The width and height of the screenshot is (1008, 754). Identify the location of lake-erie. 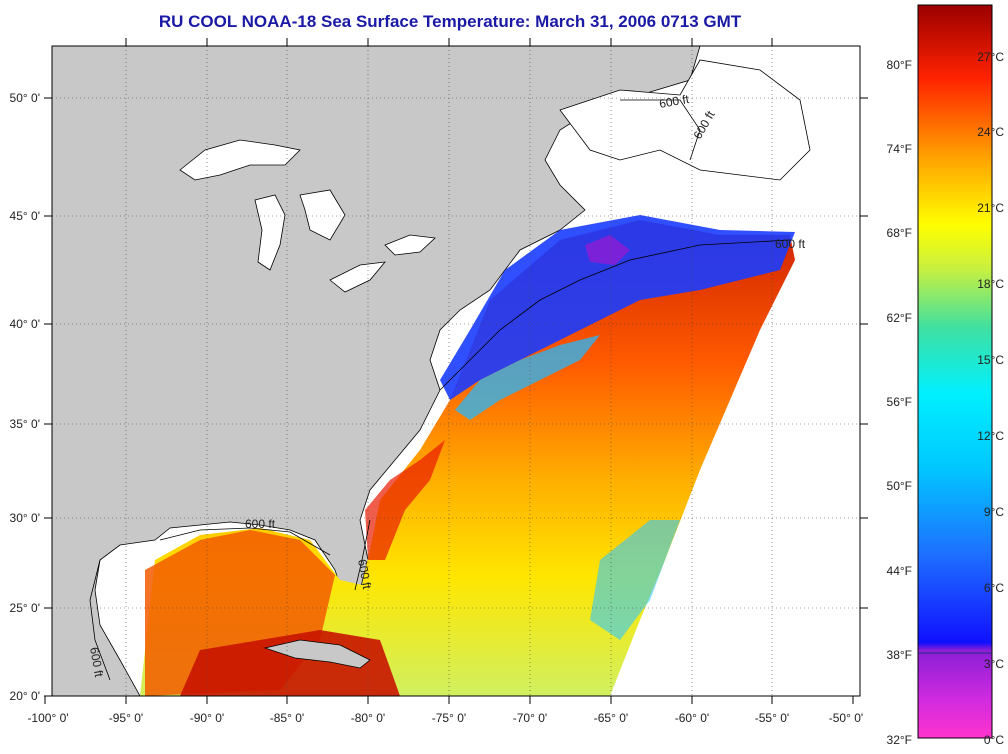
(357, 277).